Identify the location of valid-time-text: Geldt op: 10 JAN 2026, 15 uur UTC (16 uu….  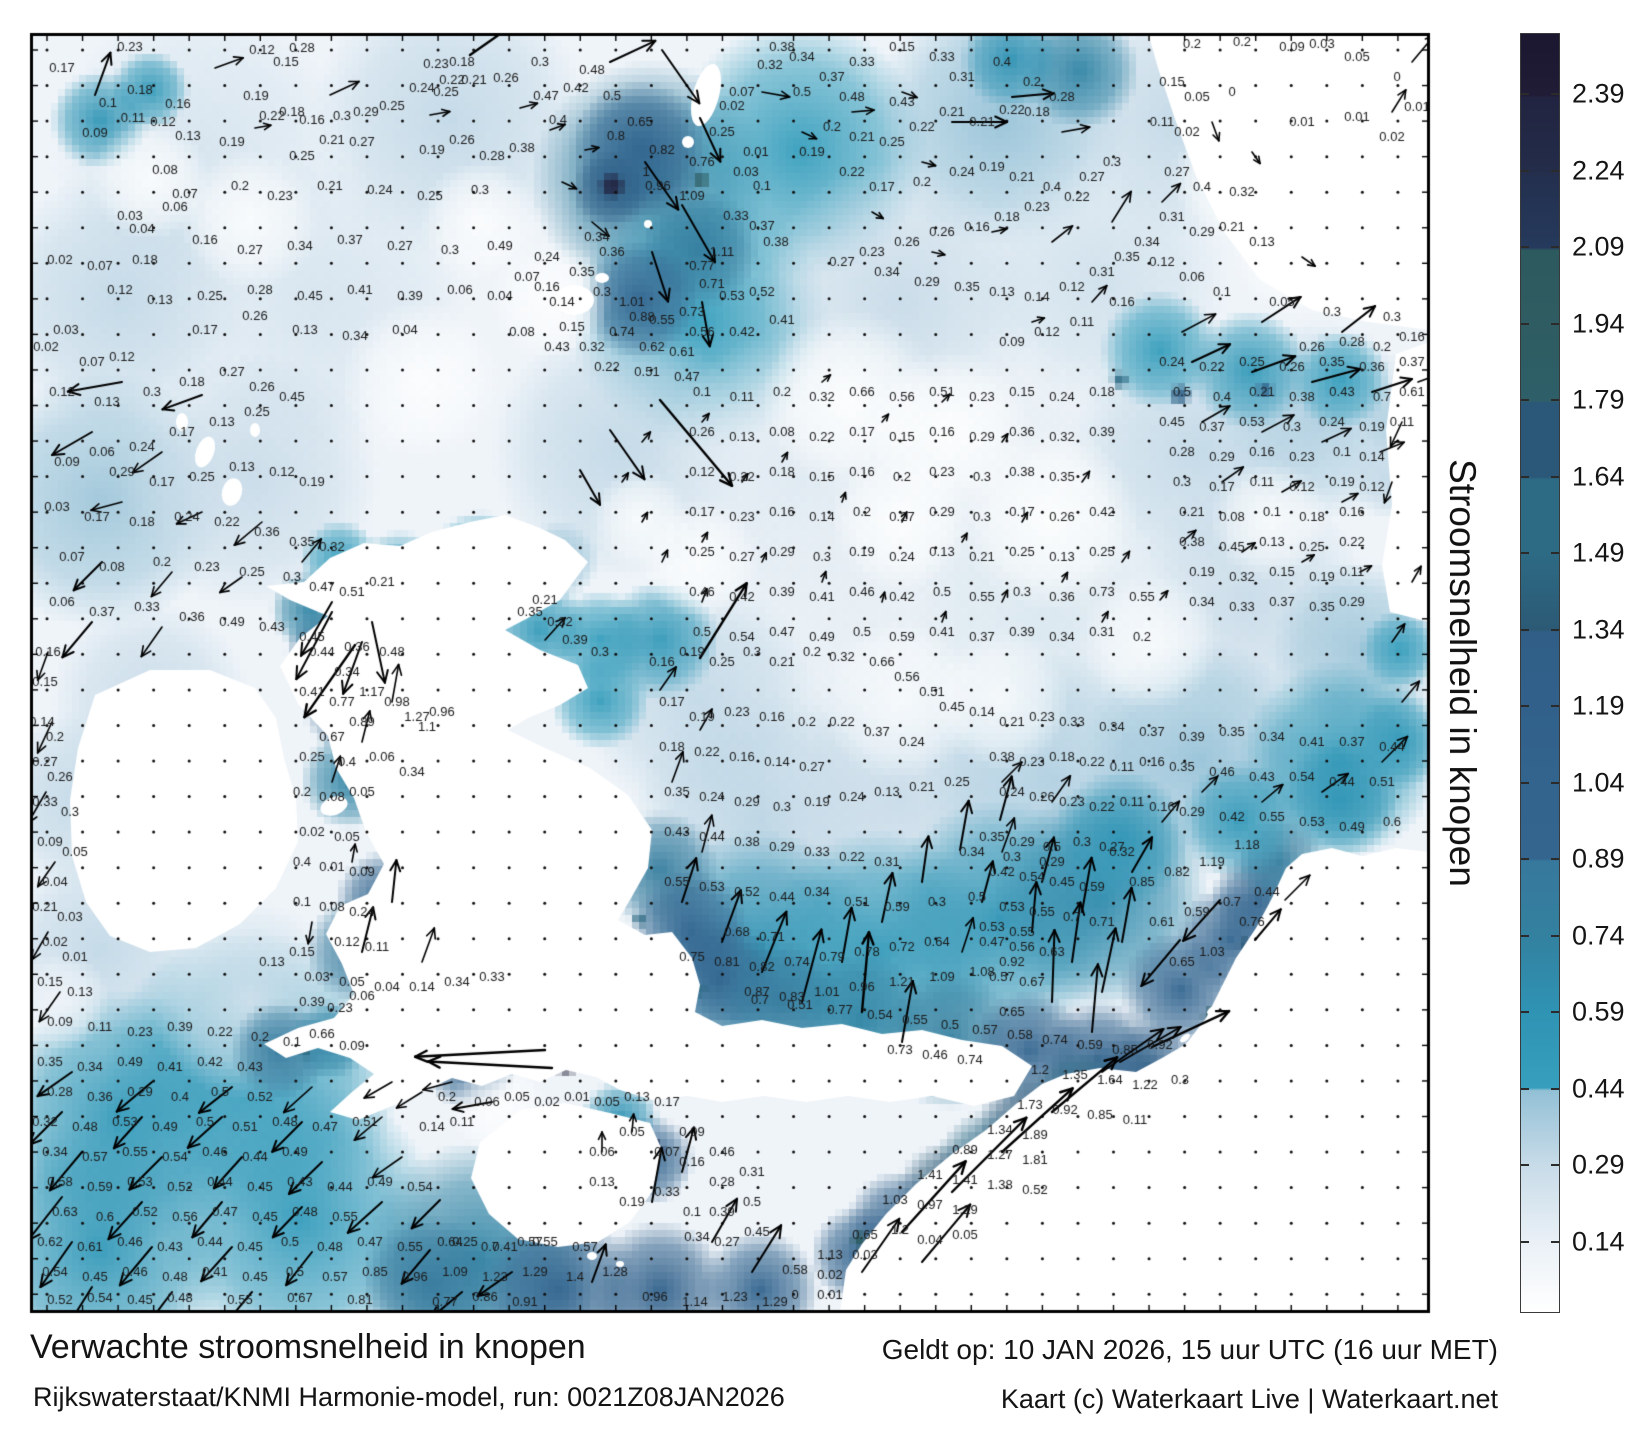
(1189, 1349).